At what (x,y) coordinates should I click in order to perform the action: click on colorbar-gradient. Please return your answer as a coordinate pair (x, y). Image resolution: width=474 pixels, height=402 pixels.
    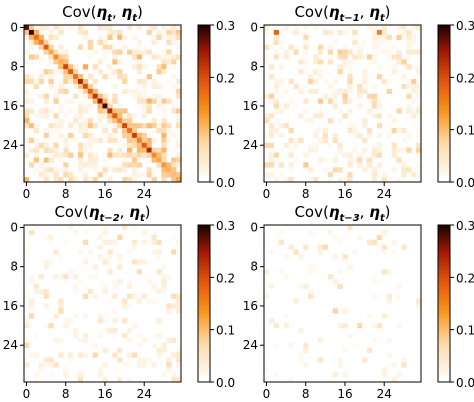
    Looking at the image, I should click on (204, 103).